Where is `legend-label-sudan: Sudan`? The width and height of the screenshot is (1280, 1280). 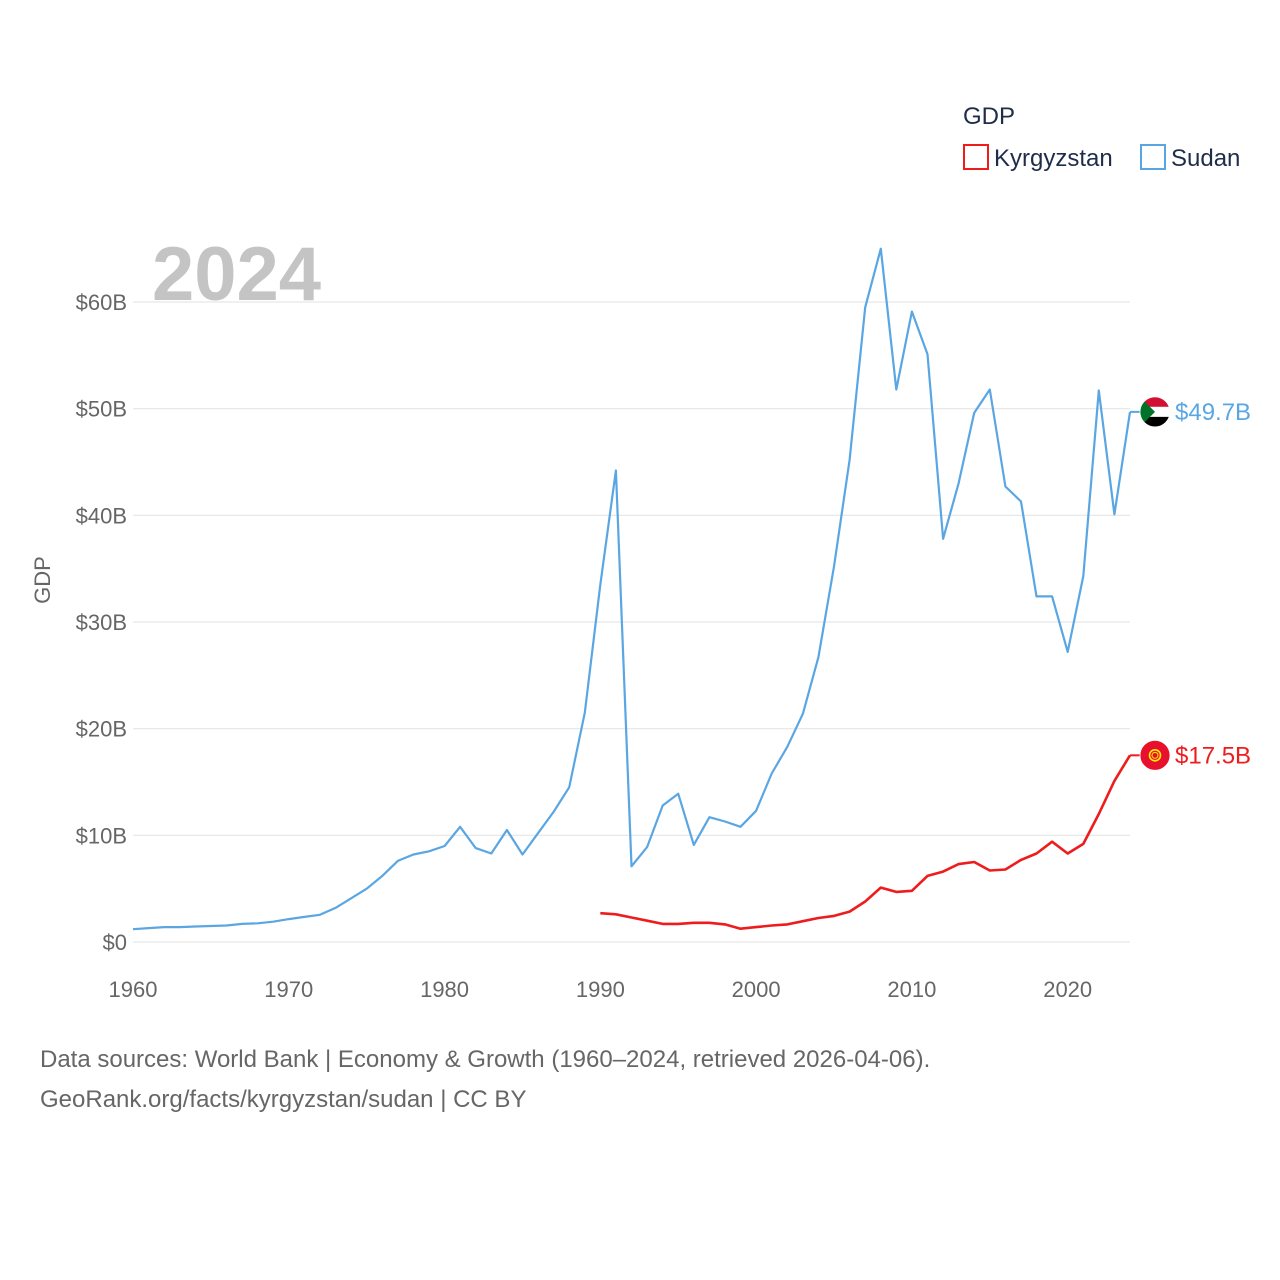 legend-label-sudan: Sudan is located at coordinates (1205, 158).